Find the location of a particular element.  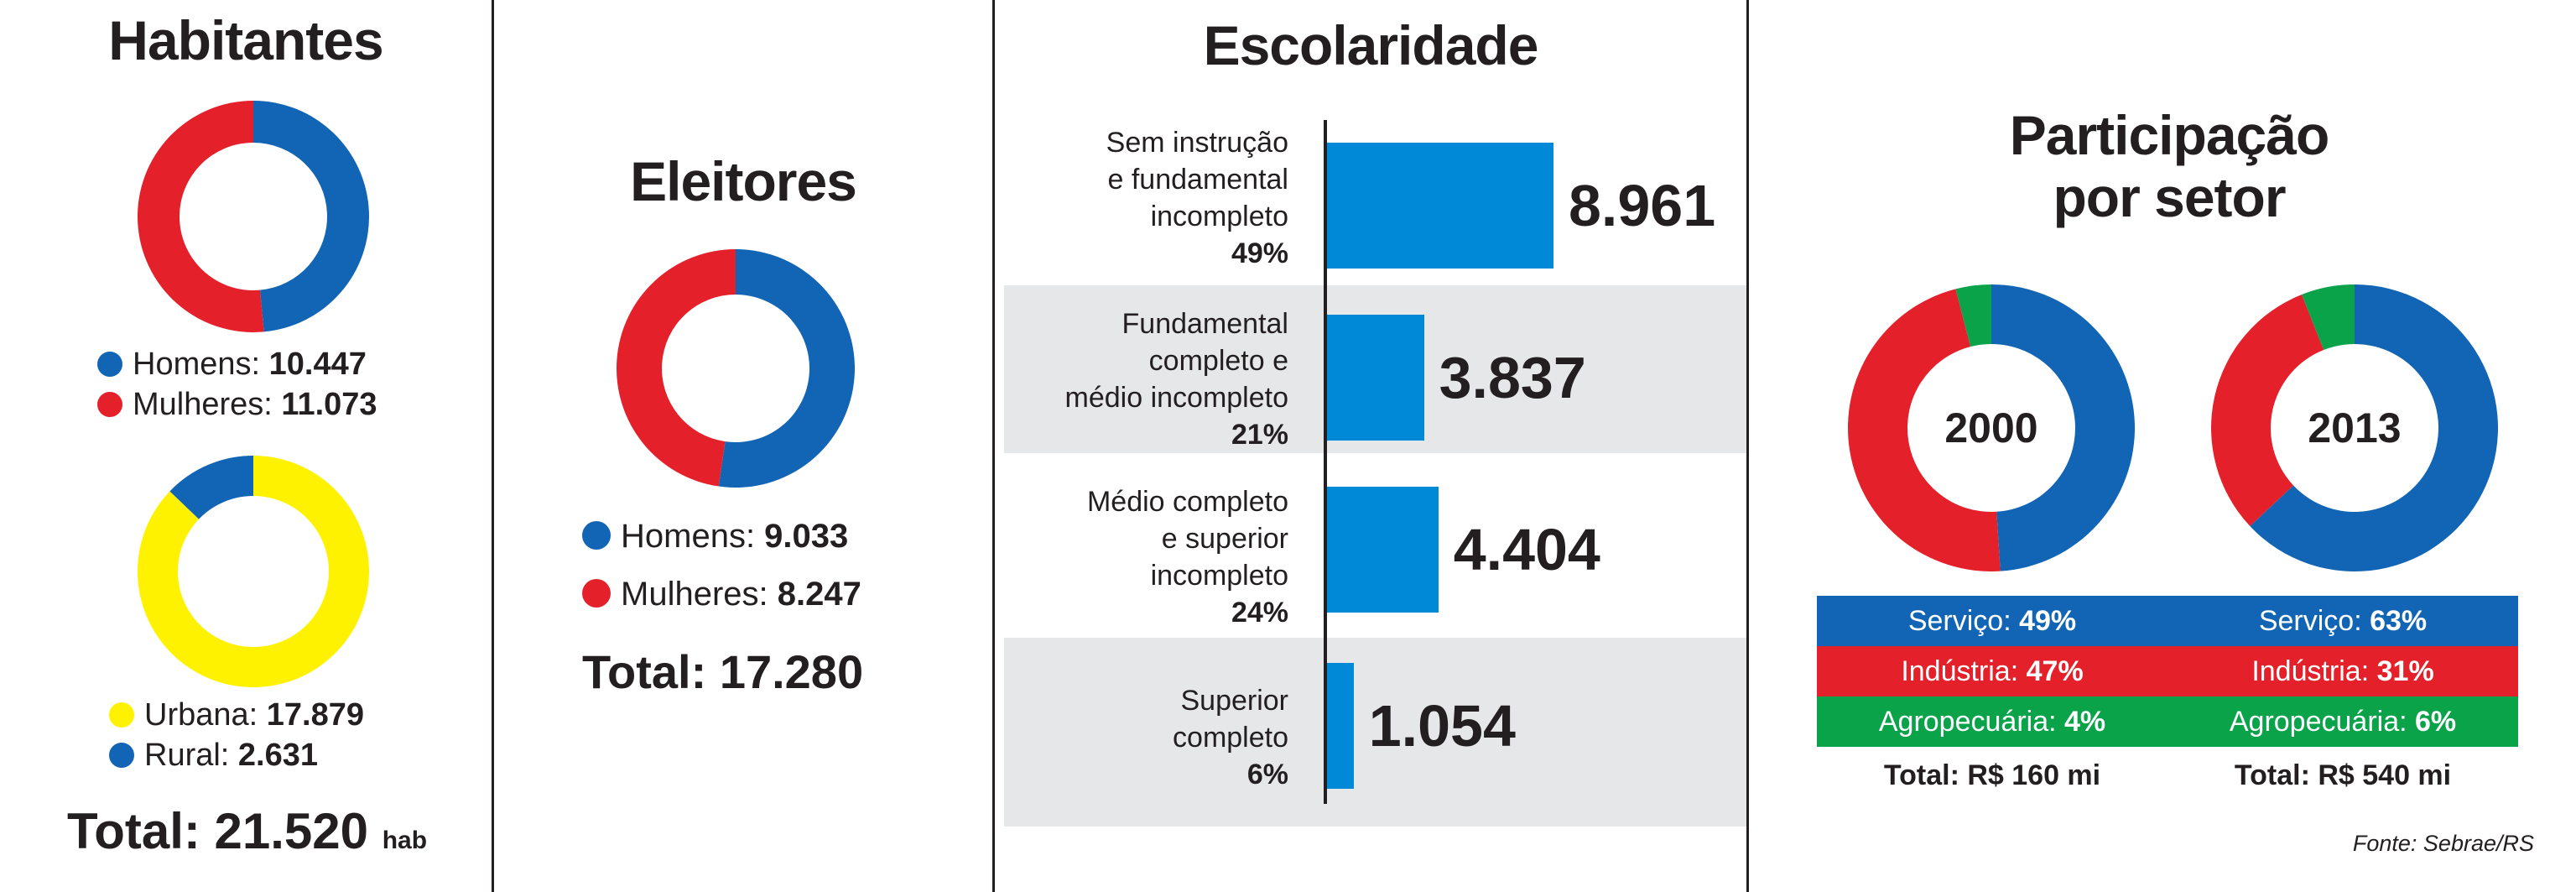

eleitores-mulheres-label: Mulheres: is located at coordinates (699, 594).